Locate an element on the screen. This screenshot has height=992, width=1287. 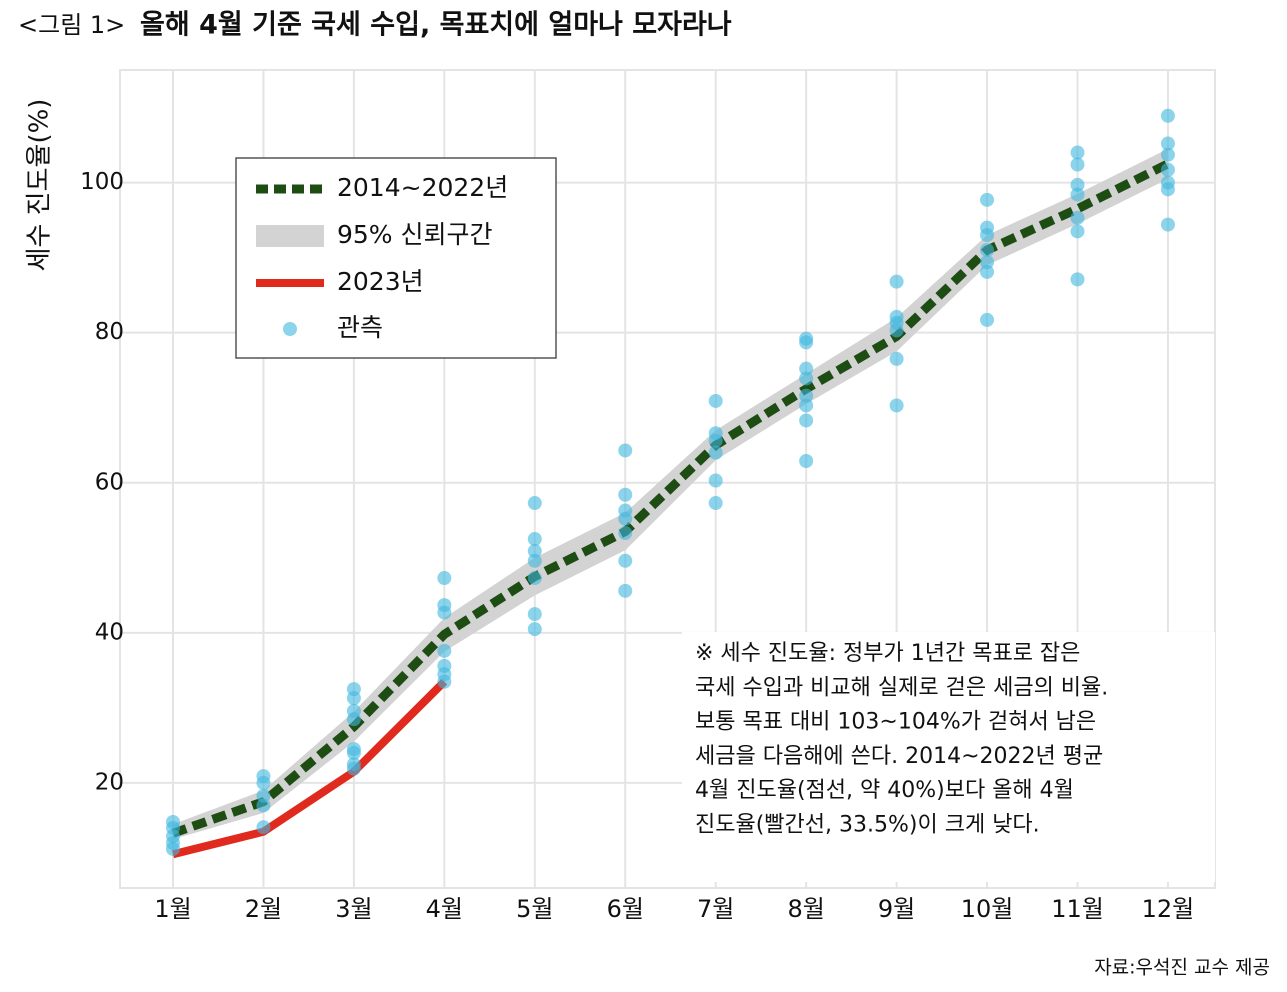
x-tick-label: 6월 is located at coordinates (625, 909).